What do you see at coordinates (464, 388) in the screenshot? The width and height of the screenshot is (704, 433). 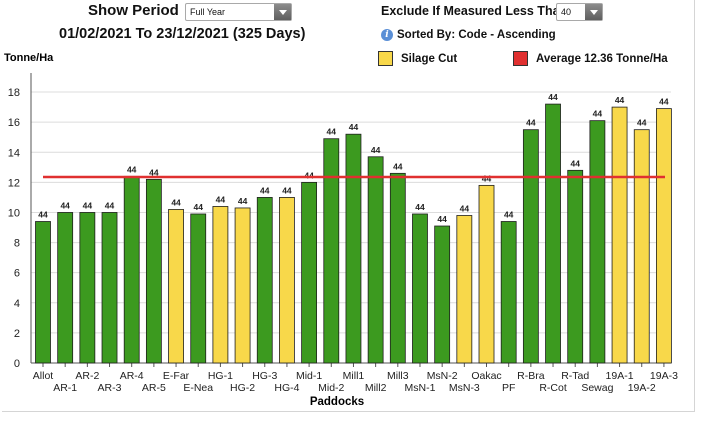 I see `x-tick-label: MsN-3` at bounding box center [464, 388].